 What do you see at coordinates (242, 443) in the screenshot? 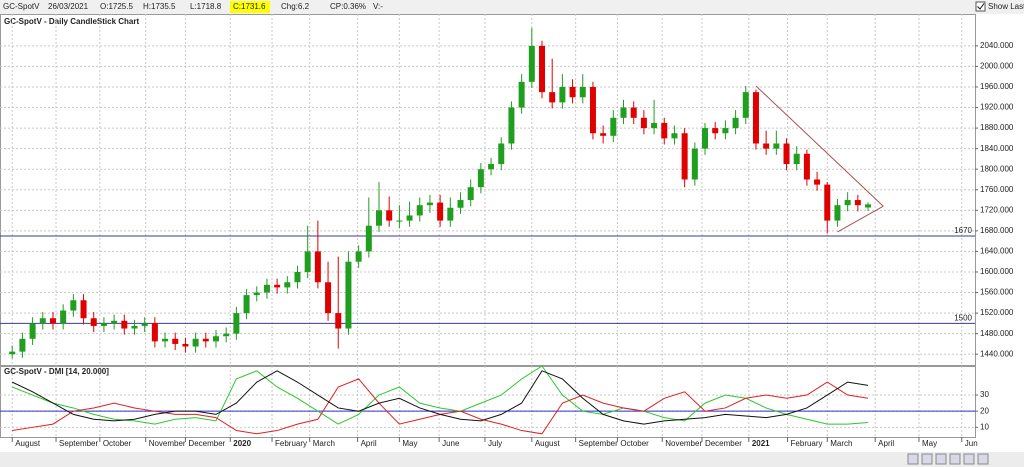
I see `x-tick-label: 2020` at bounding box center [242, 443].